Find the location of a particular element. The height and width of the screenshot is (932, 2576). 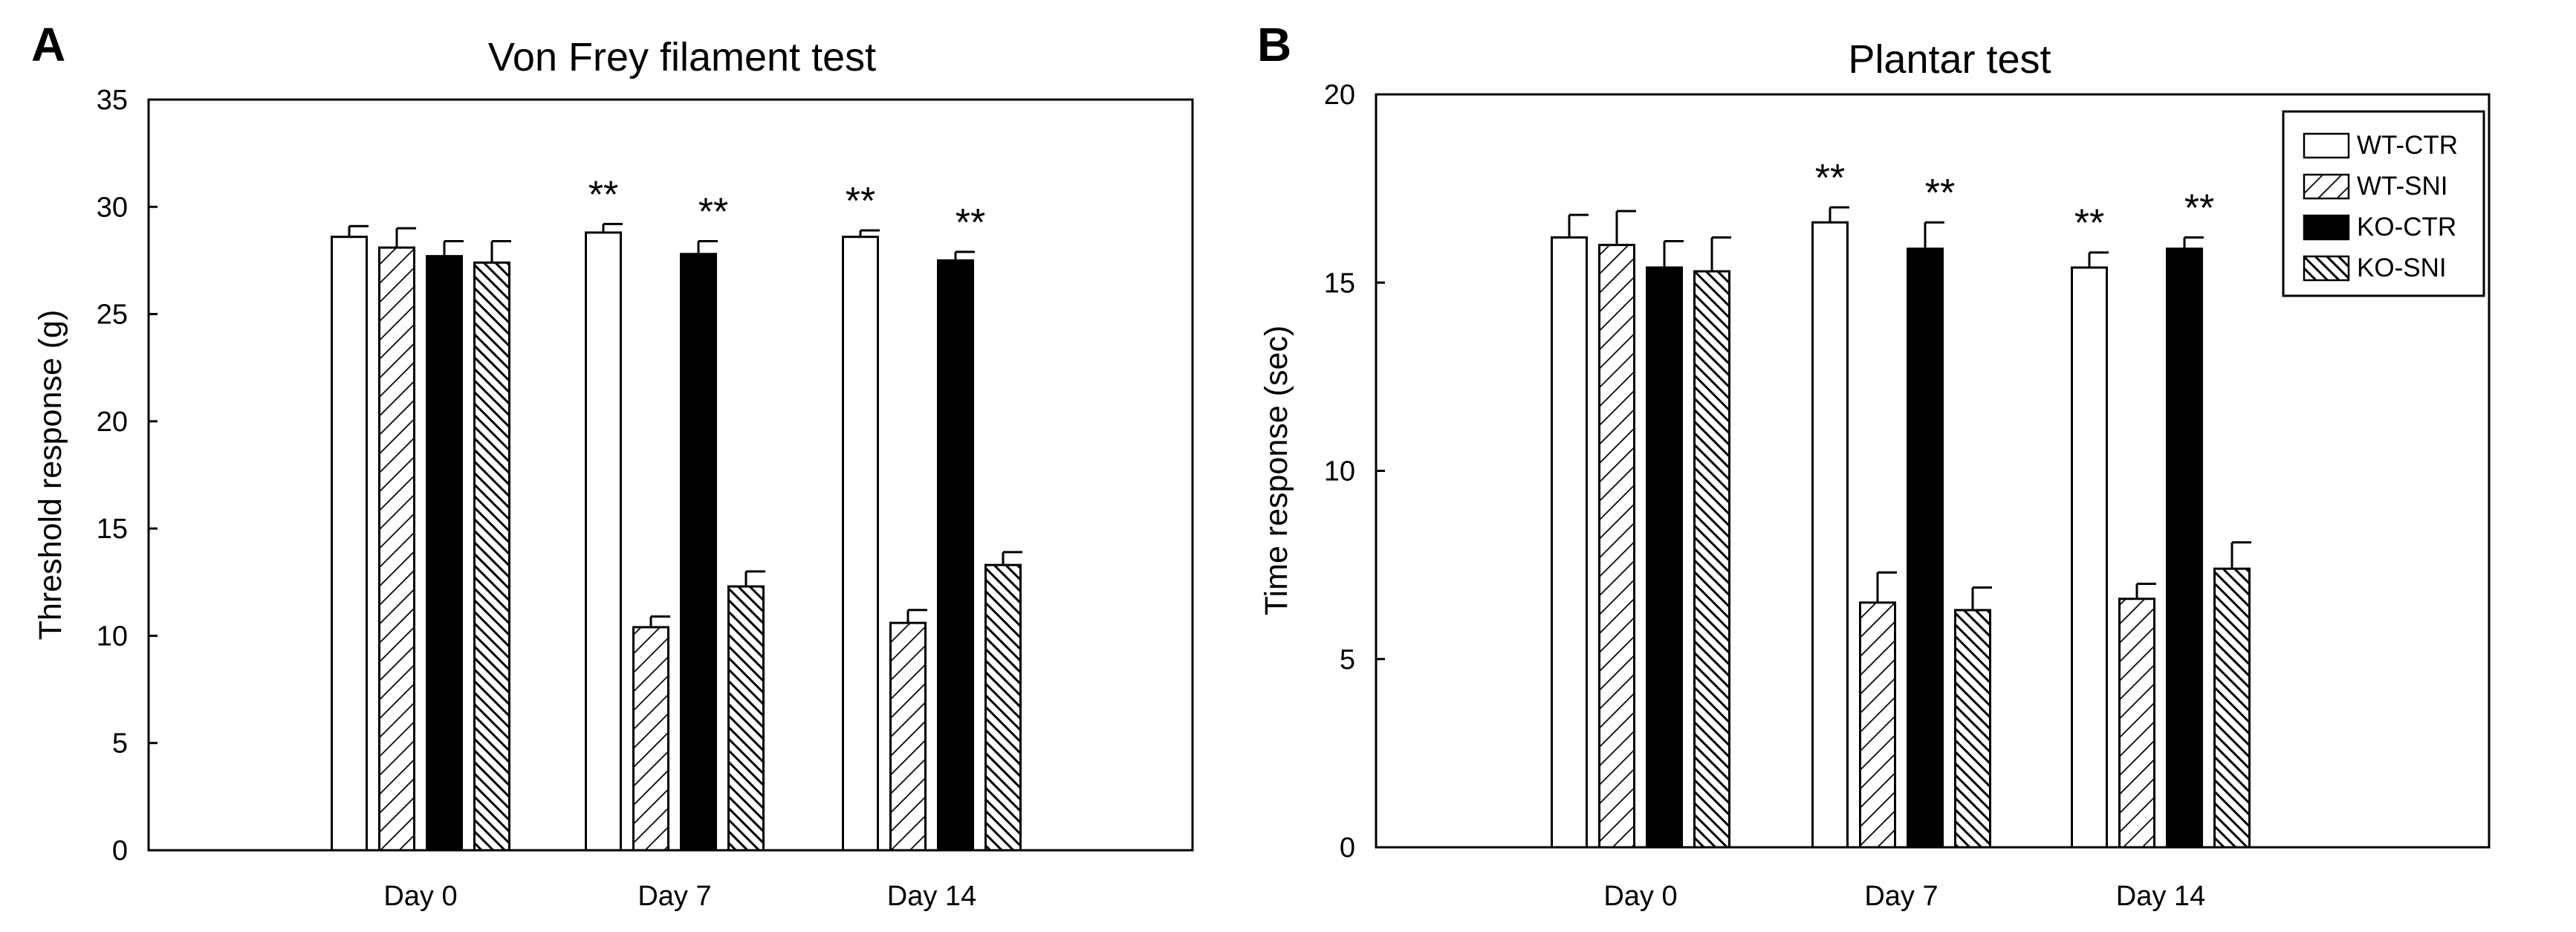

legend-swatch-ko-ctr is located at coordinates (2326, 228).